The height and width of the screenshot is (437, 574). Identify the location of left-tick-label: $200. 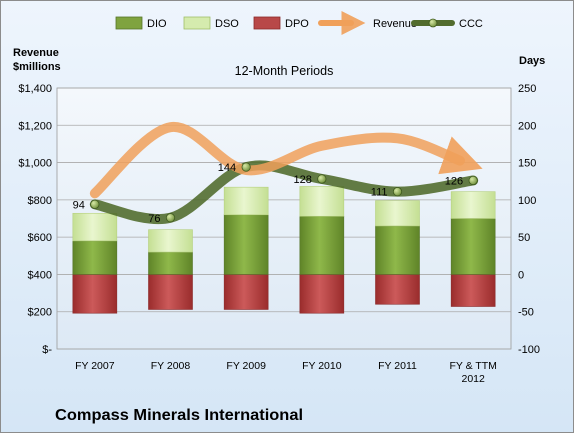
(40, 313).